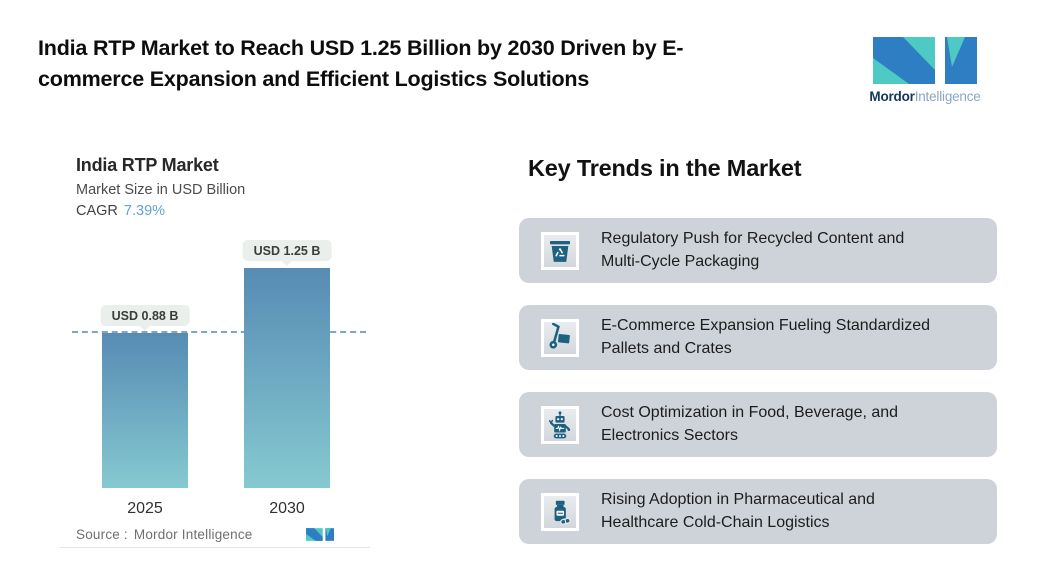 The height and width of the screenshot is (585, 1039). I want to click on mordor-intelligence-logo-icon, so click(925, 60).